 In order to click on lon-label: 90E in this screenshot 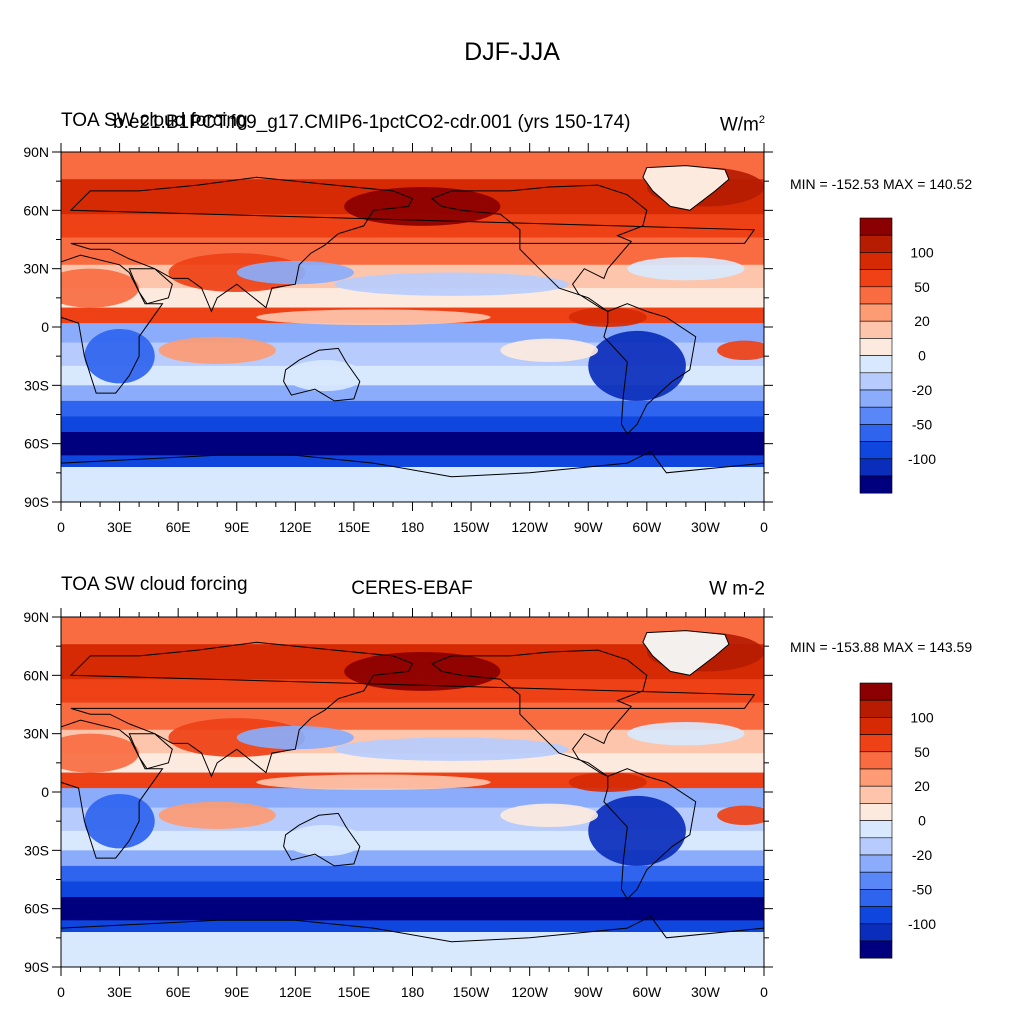, I will do `click(236, 527)`.